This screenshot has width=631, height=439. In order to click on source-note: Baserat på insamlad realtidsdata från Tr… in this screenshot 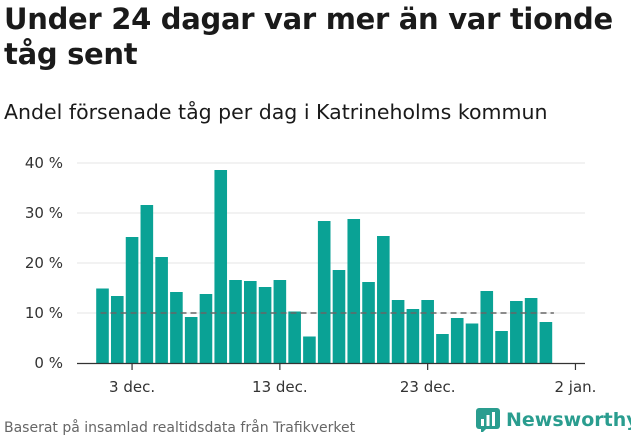, I will do `click(180, 428)`.